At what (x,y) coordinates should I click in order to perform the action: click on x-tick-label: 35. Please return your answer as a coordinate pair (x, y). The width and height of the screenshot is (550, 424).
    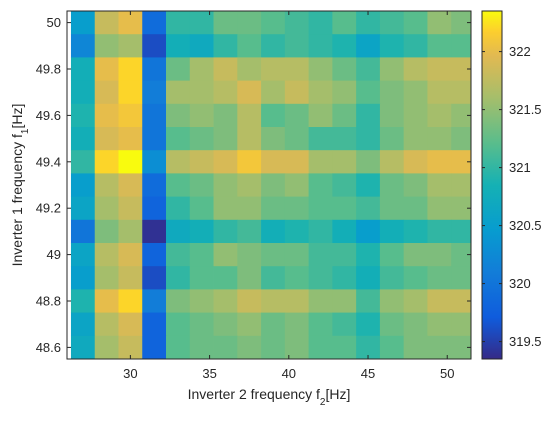
    Looking at the image, I should click on (209, 373).